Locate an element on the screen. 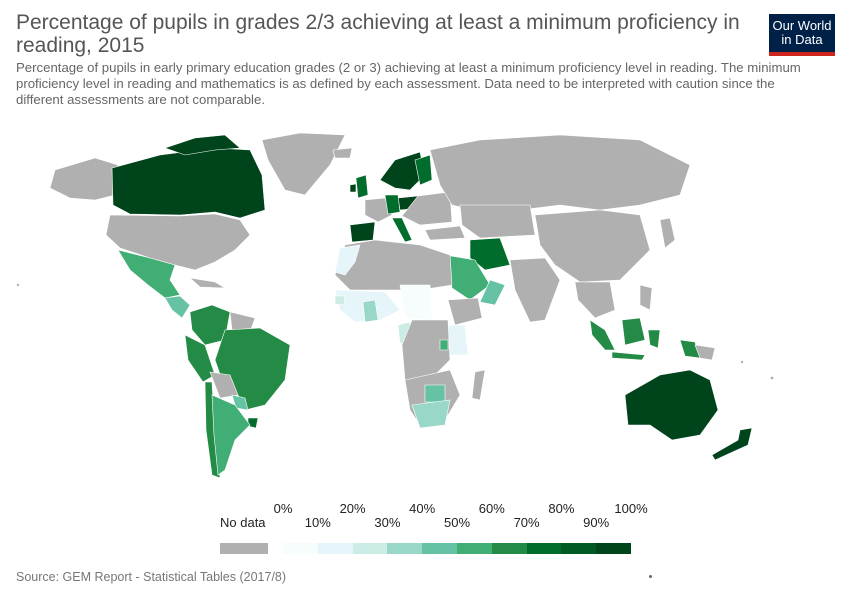 This screenshot has height=600, width=850. country-usa is located at coordinates (178, 242).